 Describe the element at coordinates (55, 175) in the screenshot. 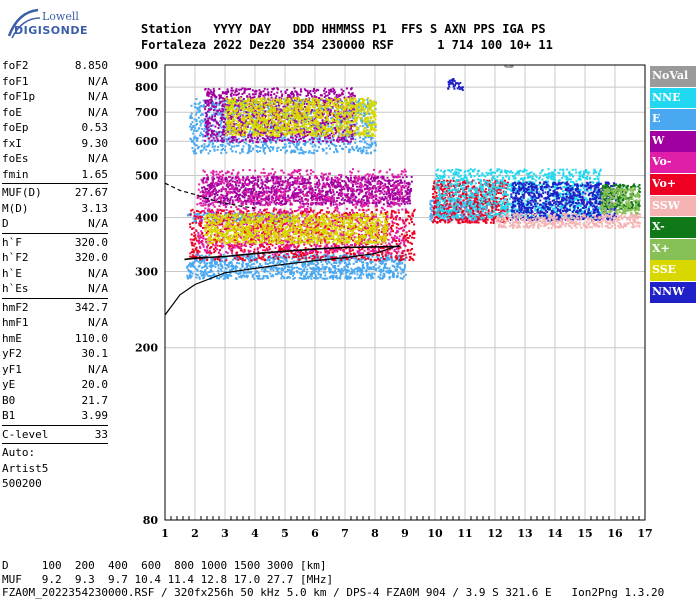

I see `param-row: fmin 1.65` at that location.